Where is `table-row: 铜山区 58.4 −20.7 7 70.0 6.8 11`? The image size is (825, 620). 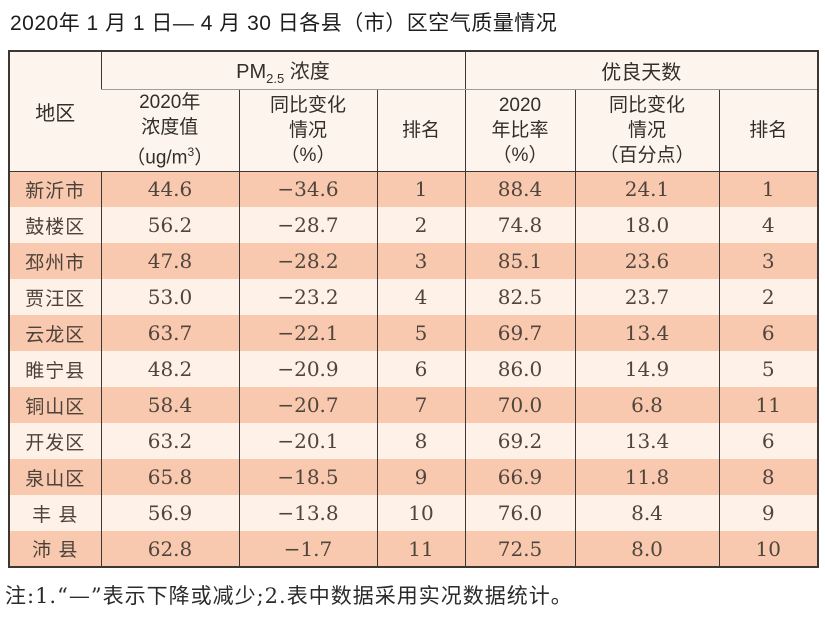
table-row: 铜山区 58.4 −20.7 7 70.0 6.8 11 is located at coordinates (414, 405).